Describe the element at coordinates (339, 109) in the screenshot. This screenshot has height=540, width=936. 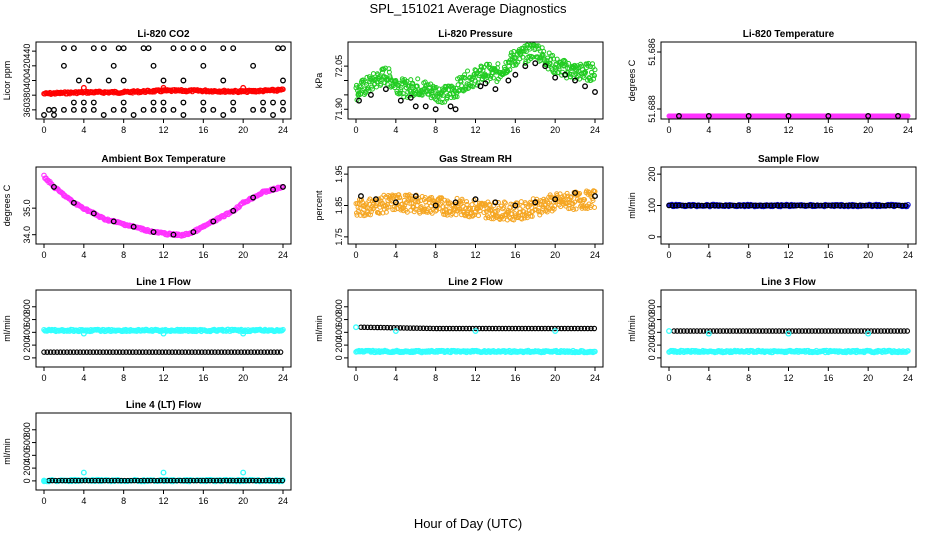
I see `y-tick-label: 71.90` at that location.